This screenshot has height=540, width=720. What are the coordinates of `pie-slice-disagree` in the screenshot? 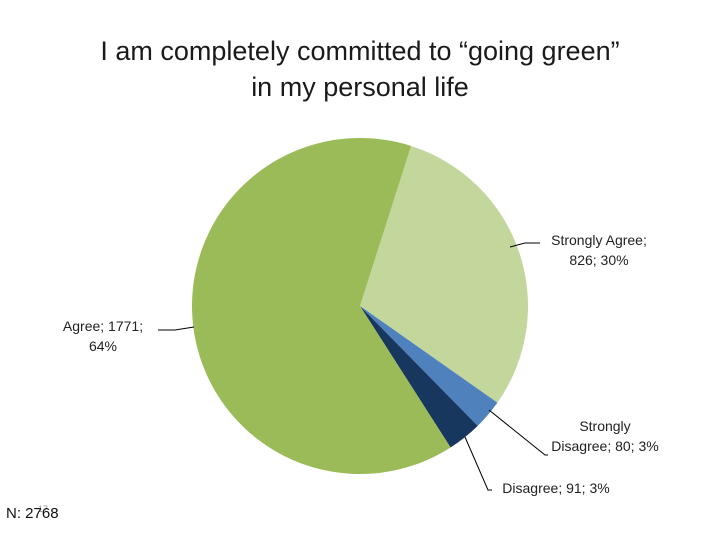 It's located at (419, 377).